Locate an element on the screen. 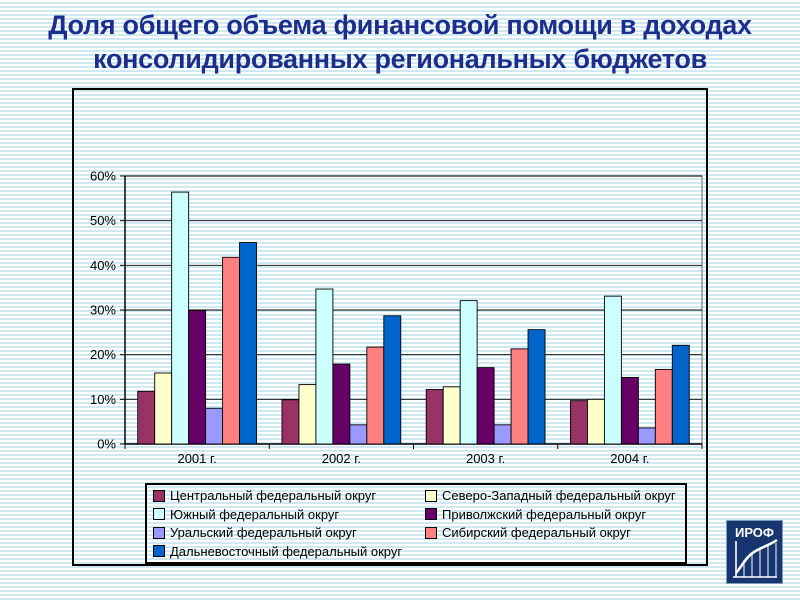 The height and width of the screenshot is (600, 800). y-tick-label: 0% is located at coordinates (106, 444).